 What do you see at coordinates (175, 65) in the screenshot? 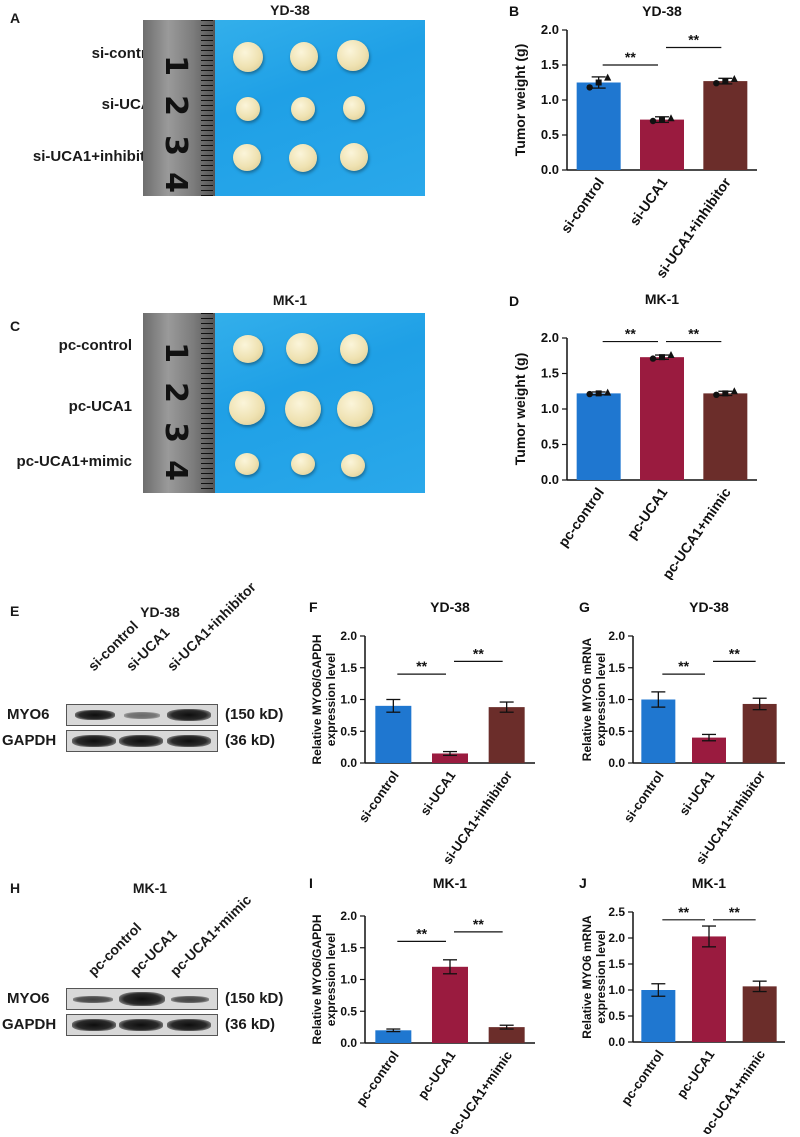
I see `ruler-digit: 1` at bounding box center [175, 65].